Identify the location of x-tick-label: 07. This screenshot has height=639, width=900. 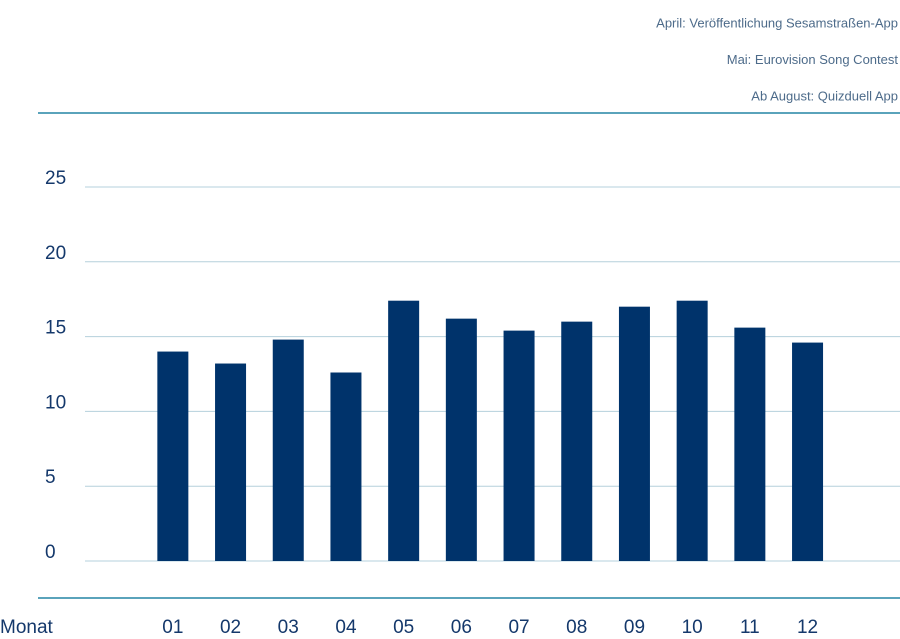
(518, 627).